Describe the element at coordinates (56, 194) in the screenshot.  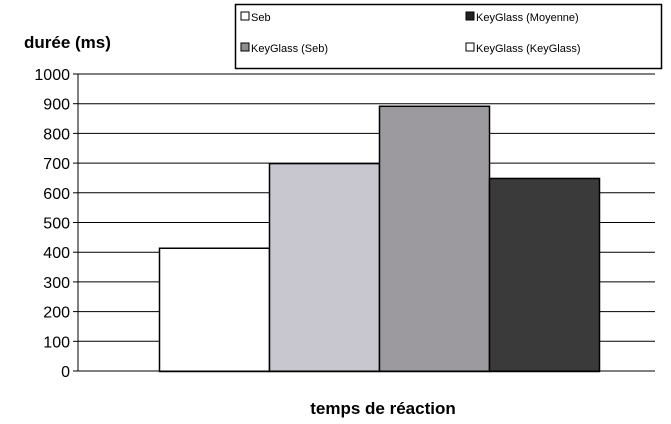
I see `y-tick-label: 600` at that location.